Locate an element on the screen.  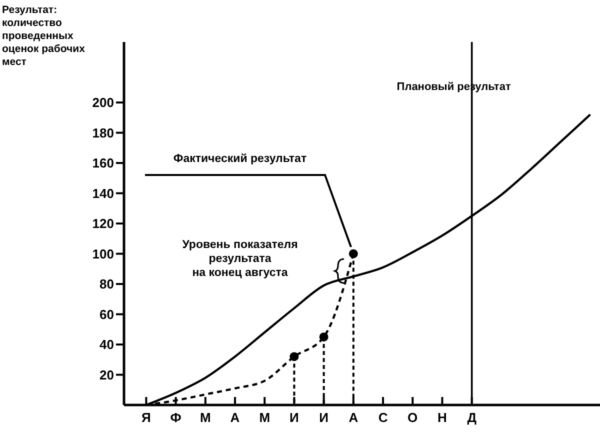
annotation: Фактический результат is located at coordinates (240, 159).